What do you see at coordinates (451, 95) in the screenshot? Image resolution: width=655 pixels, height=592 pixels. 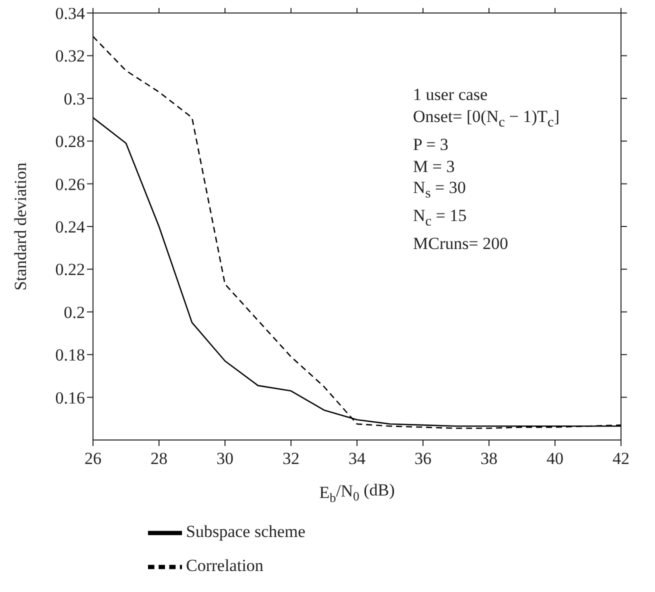 I see `annotation: 1 user case` at bounding box center [451, 95].